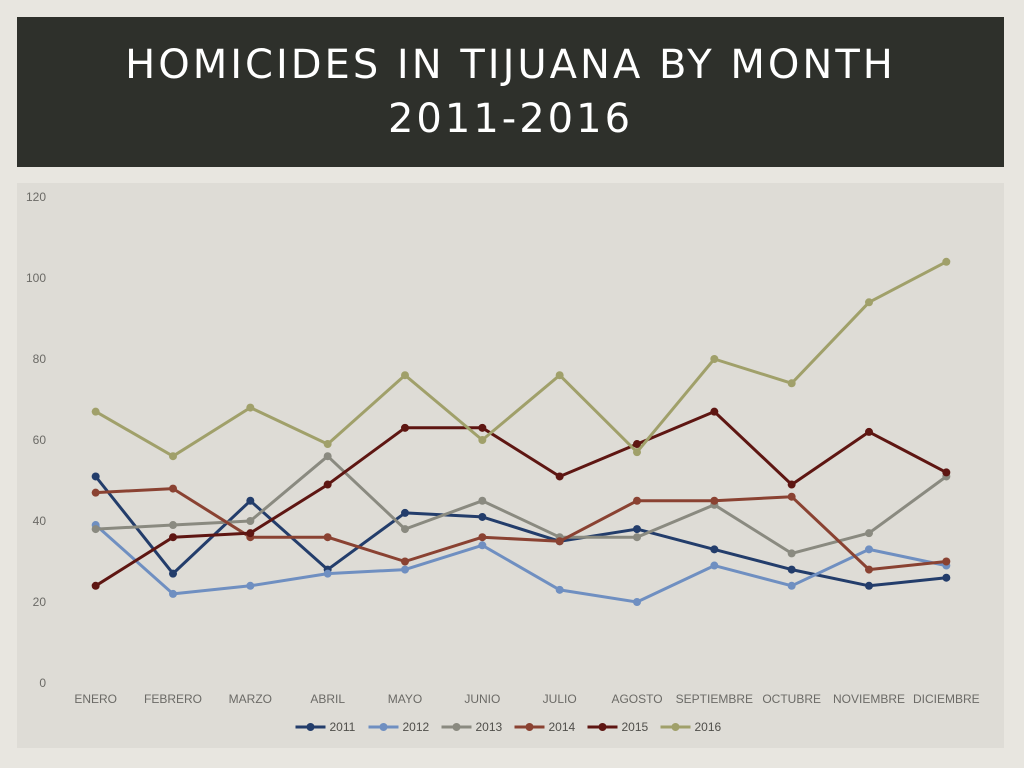 Image resolution: width=1024 pixels, height=768 pixels. I want to click on series-2014, so click(521, 529).